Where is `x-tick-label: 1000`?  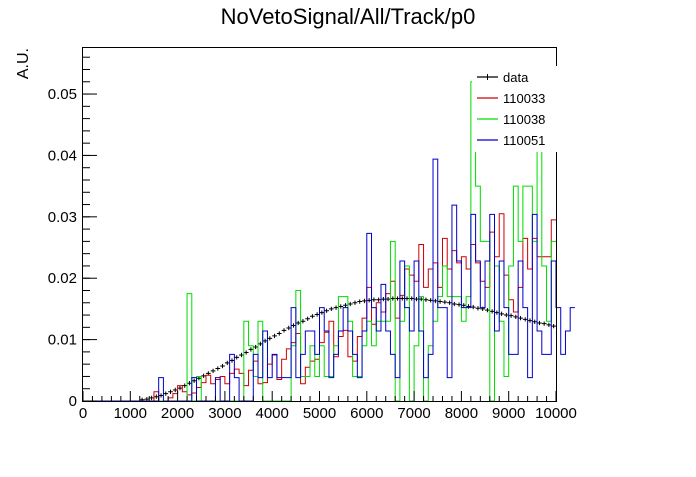
x-tick-label: 1000 is located at coordinates (130, 413).